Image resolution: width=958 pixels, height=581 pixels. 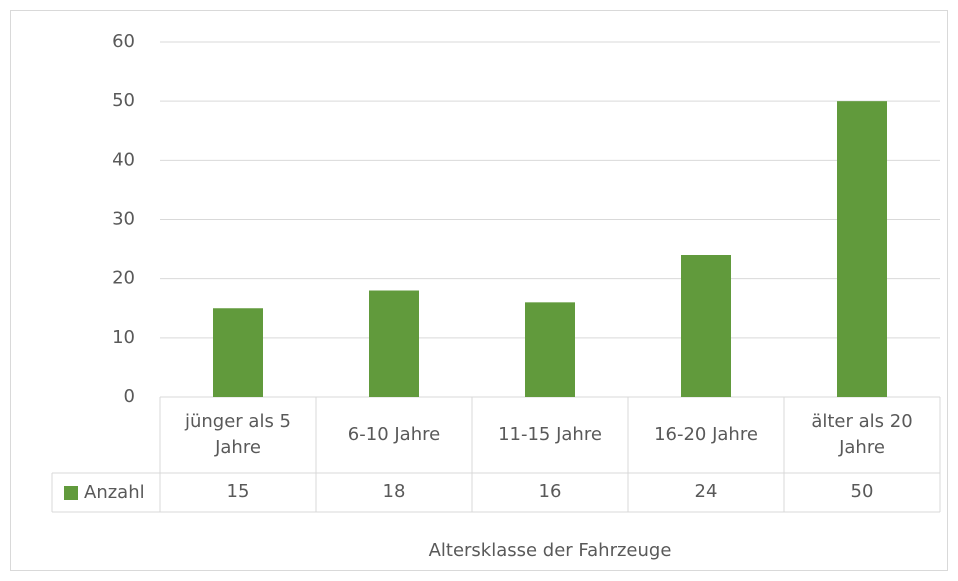 I want to click on legend-label: Anzahl, so click(x=114, y=492).